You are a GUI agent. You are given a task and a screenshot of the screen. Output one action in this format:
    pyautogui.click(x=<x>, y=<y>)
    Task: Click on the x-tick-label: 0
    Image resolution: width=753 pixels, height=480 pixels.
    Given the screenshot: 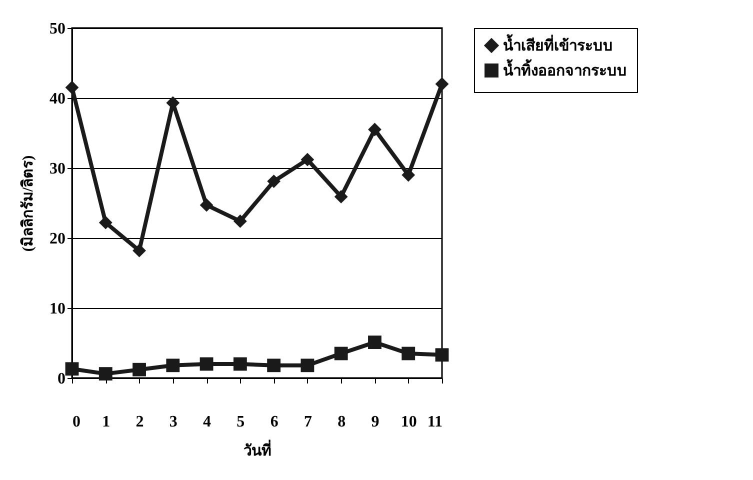 What is the action you would take?
    pyautogui.click(x=76, y=422)
    